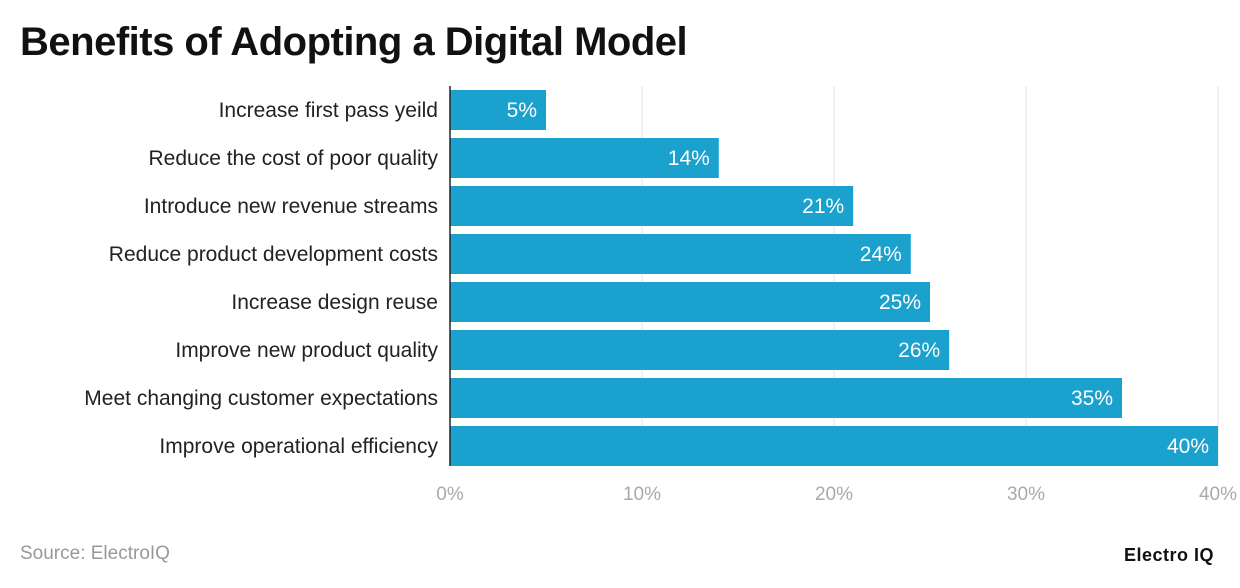 Image resolution: width=1240 pixels, height=588 pixels. I want to click on category-label: Increase first pass yeild, so click(328, 110).